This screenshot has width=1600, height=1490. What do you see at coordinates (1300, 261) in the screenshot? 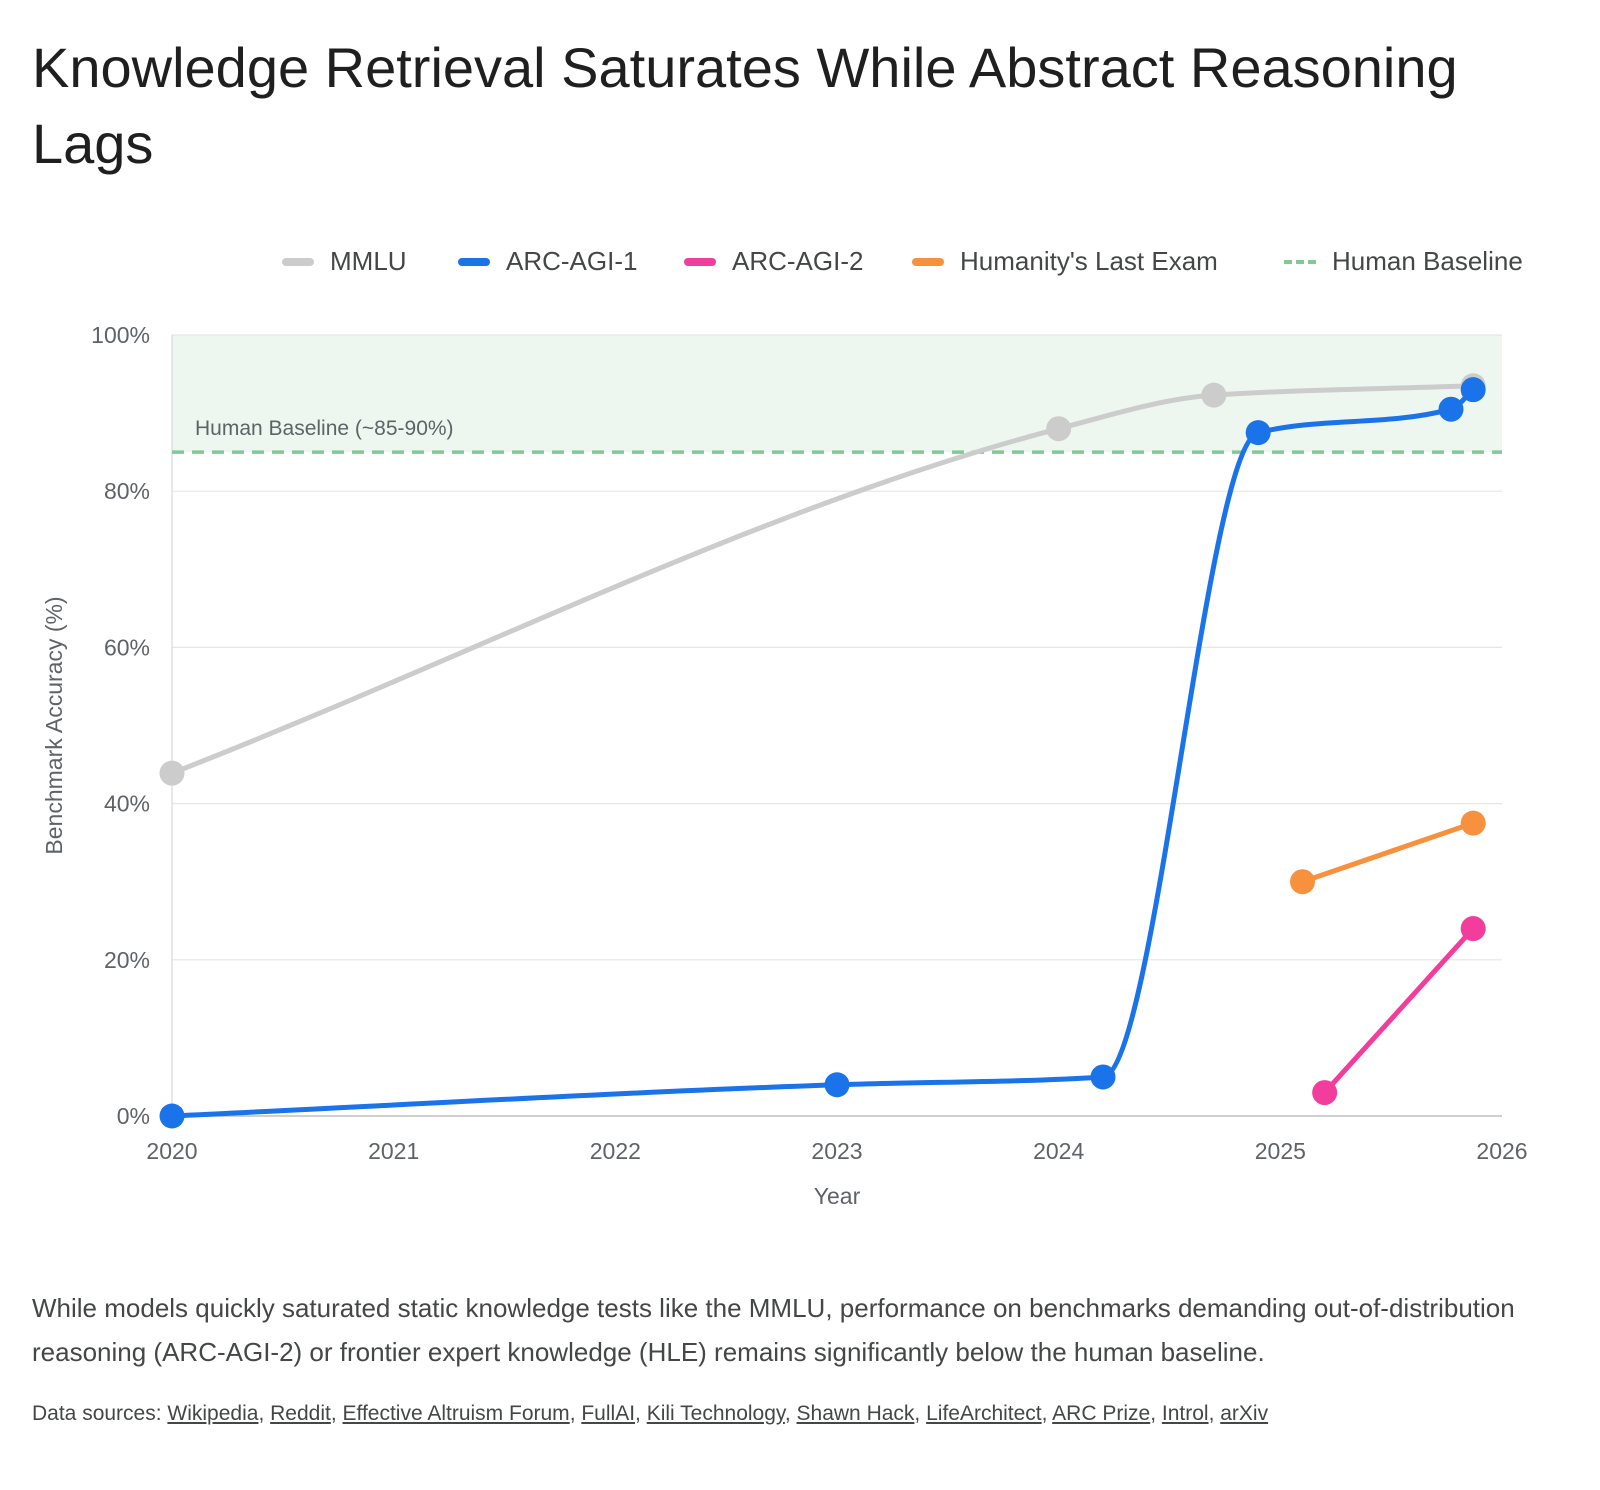
I see `legend-swatch-human-baseline` at bounding box center [1300, 261].